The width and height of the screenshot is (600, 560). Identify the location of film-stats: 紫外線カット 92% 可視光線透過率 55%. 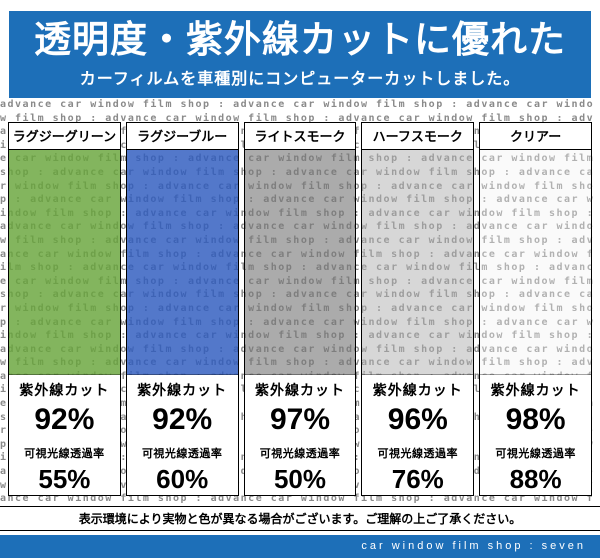
(64, 435).